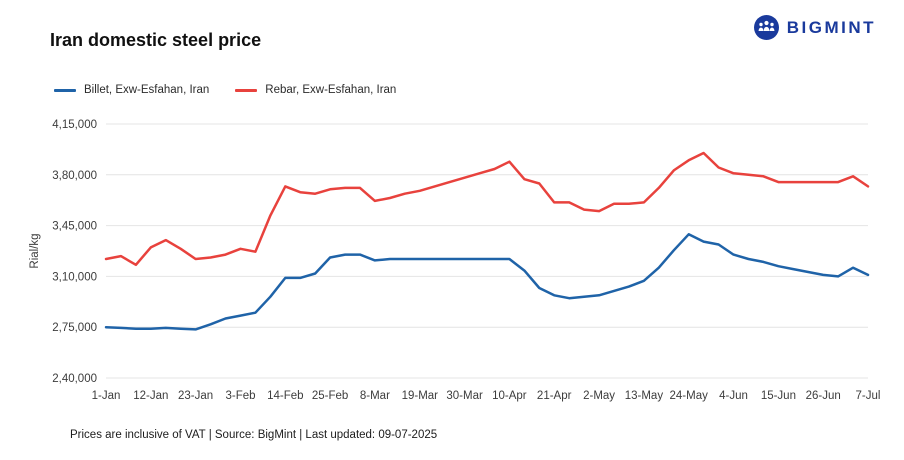 This screenshot has width=904, height=460. Describe the element at coordinates (74, 379) in the screenshot. I see `y-tick-label: 2,40,000` at that location.